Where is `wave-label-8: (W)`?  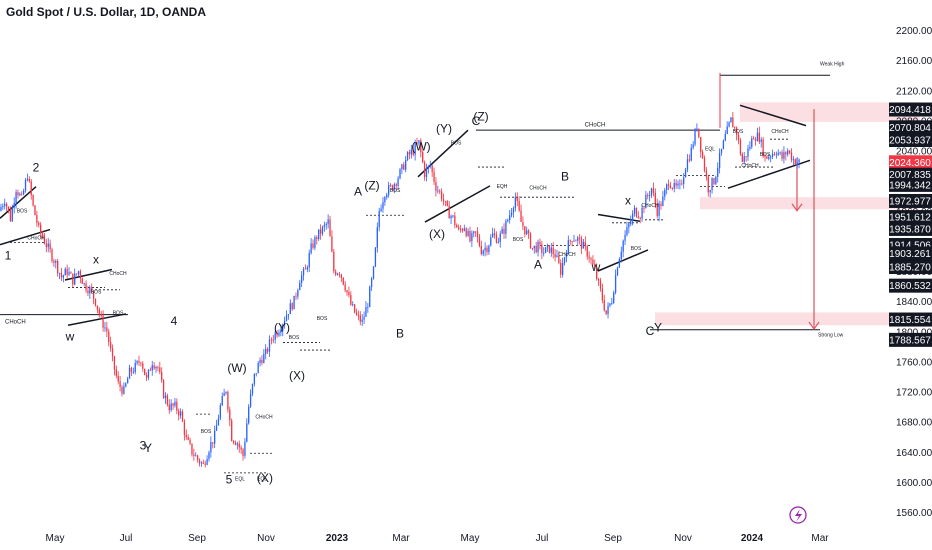
wave-label-8: (W) is located at coordinates (236, 368).